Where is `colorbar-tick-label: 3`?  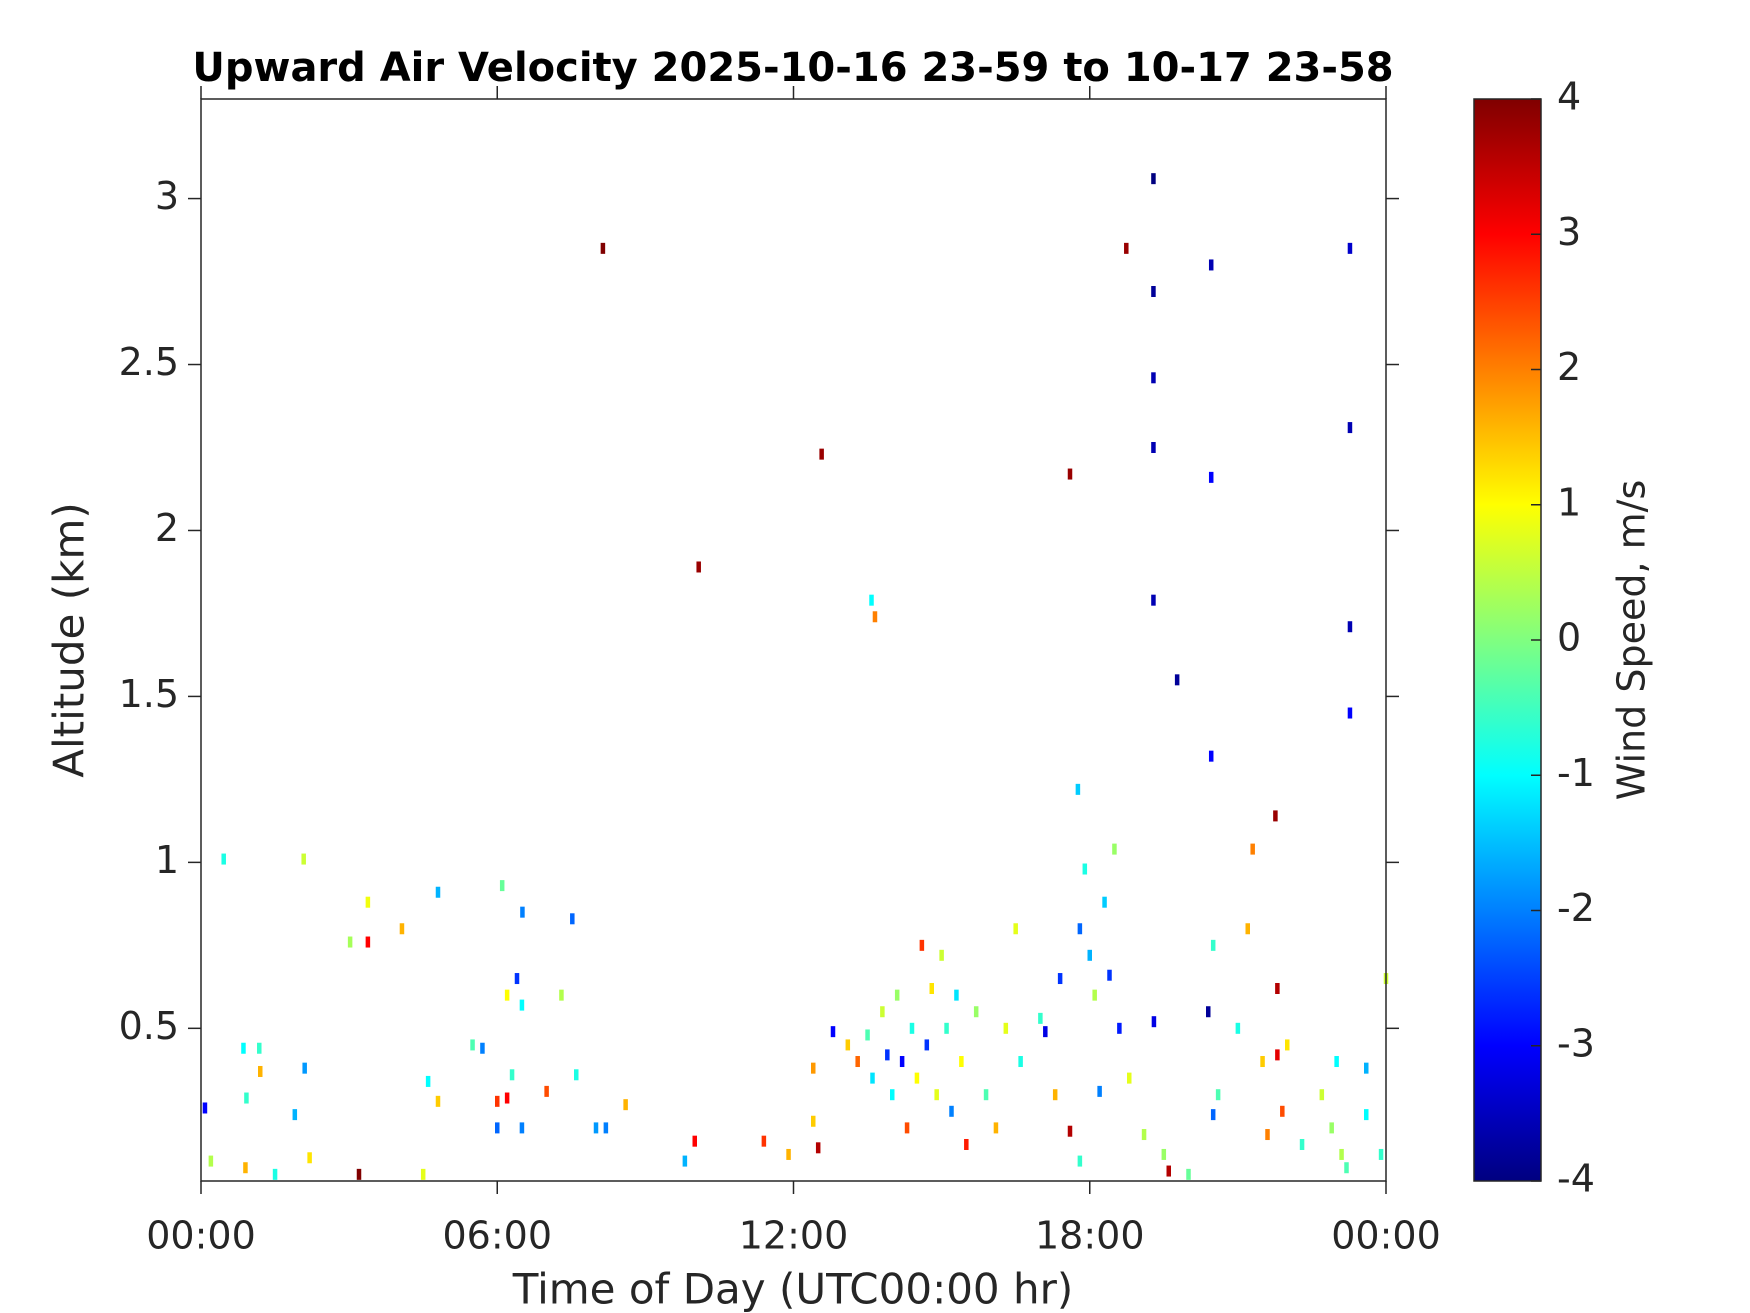
colorbar-tick-label: 3 is located at coordinates (1569, 232).